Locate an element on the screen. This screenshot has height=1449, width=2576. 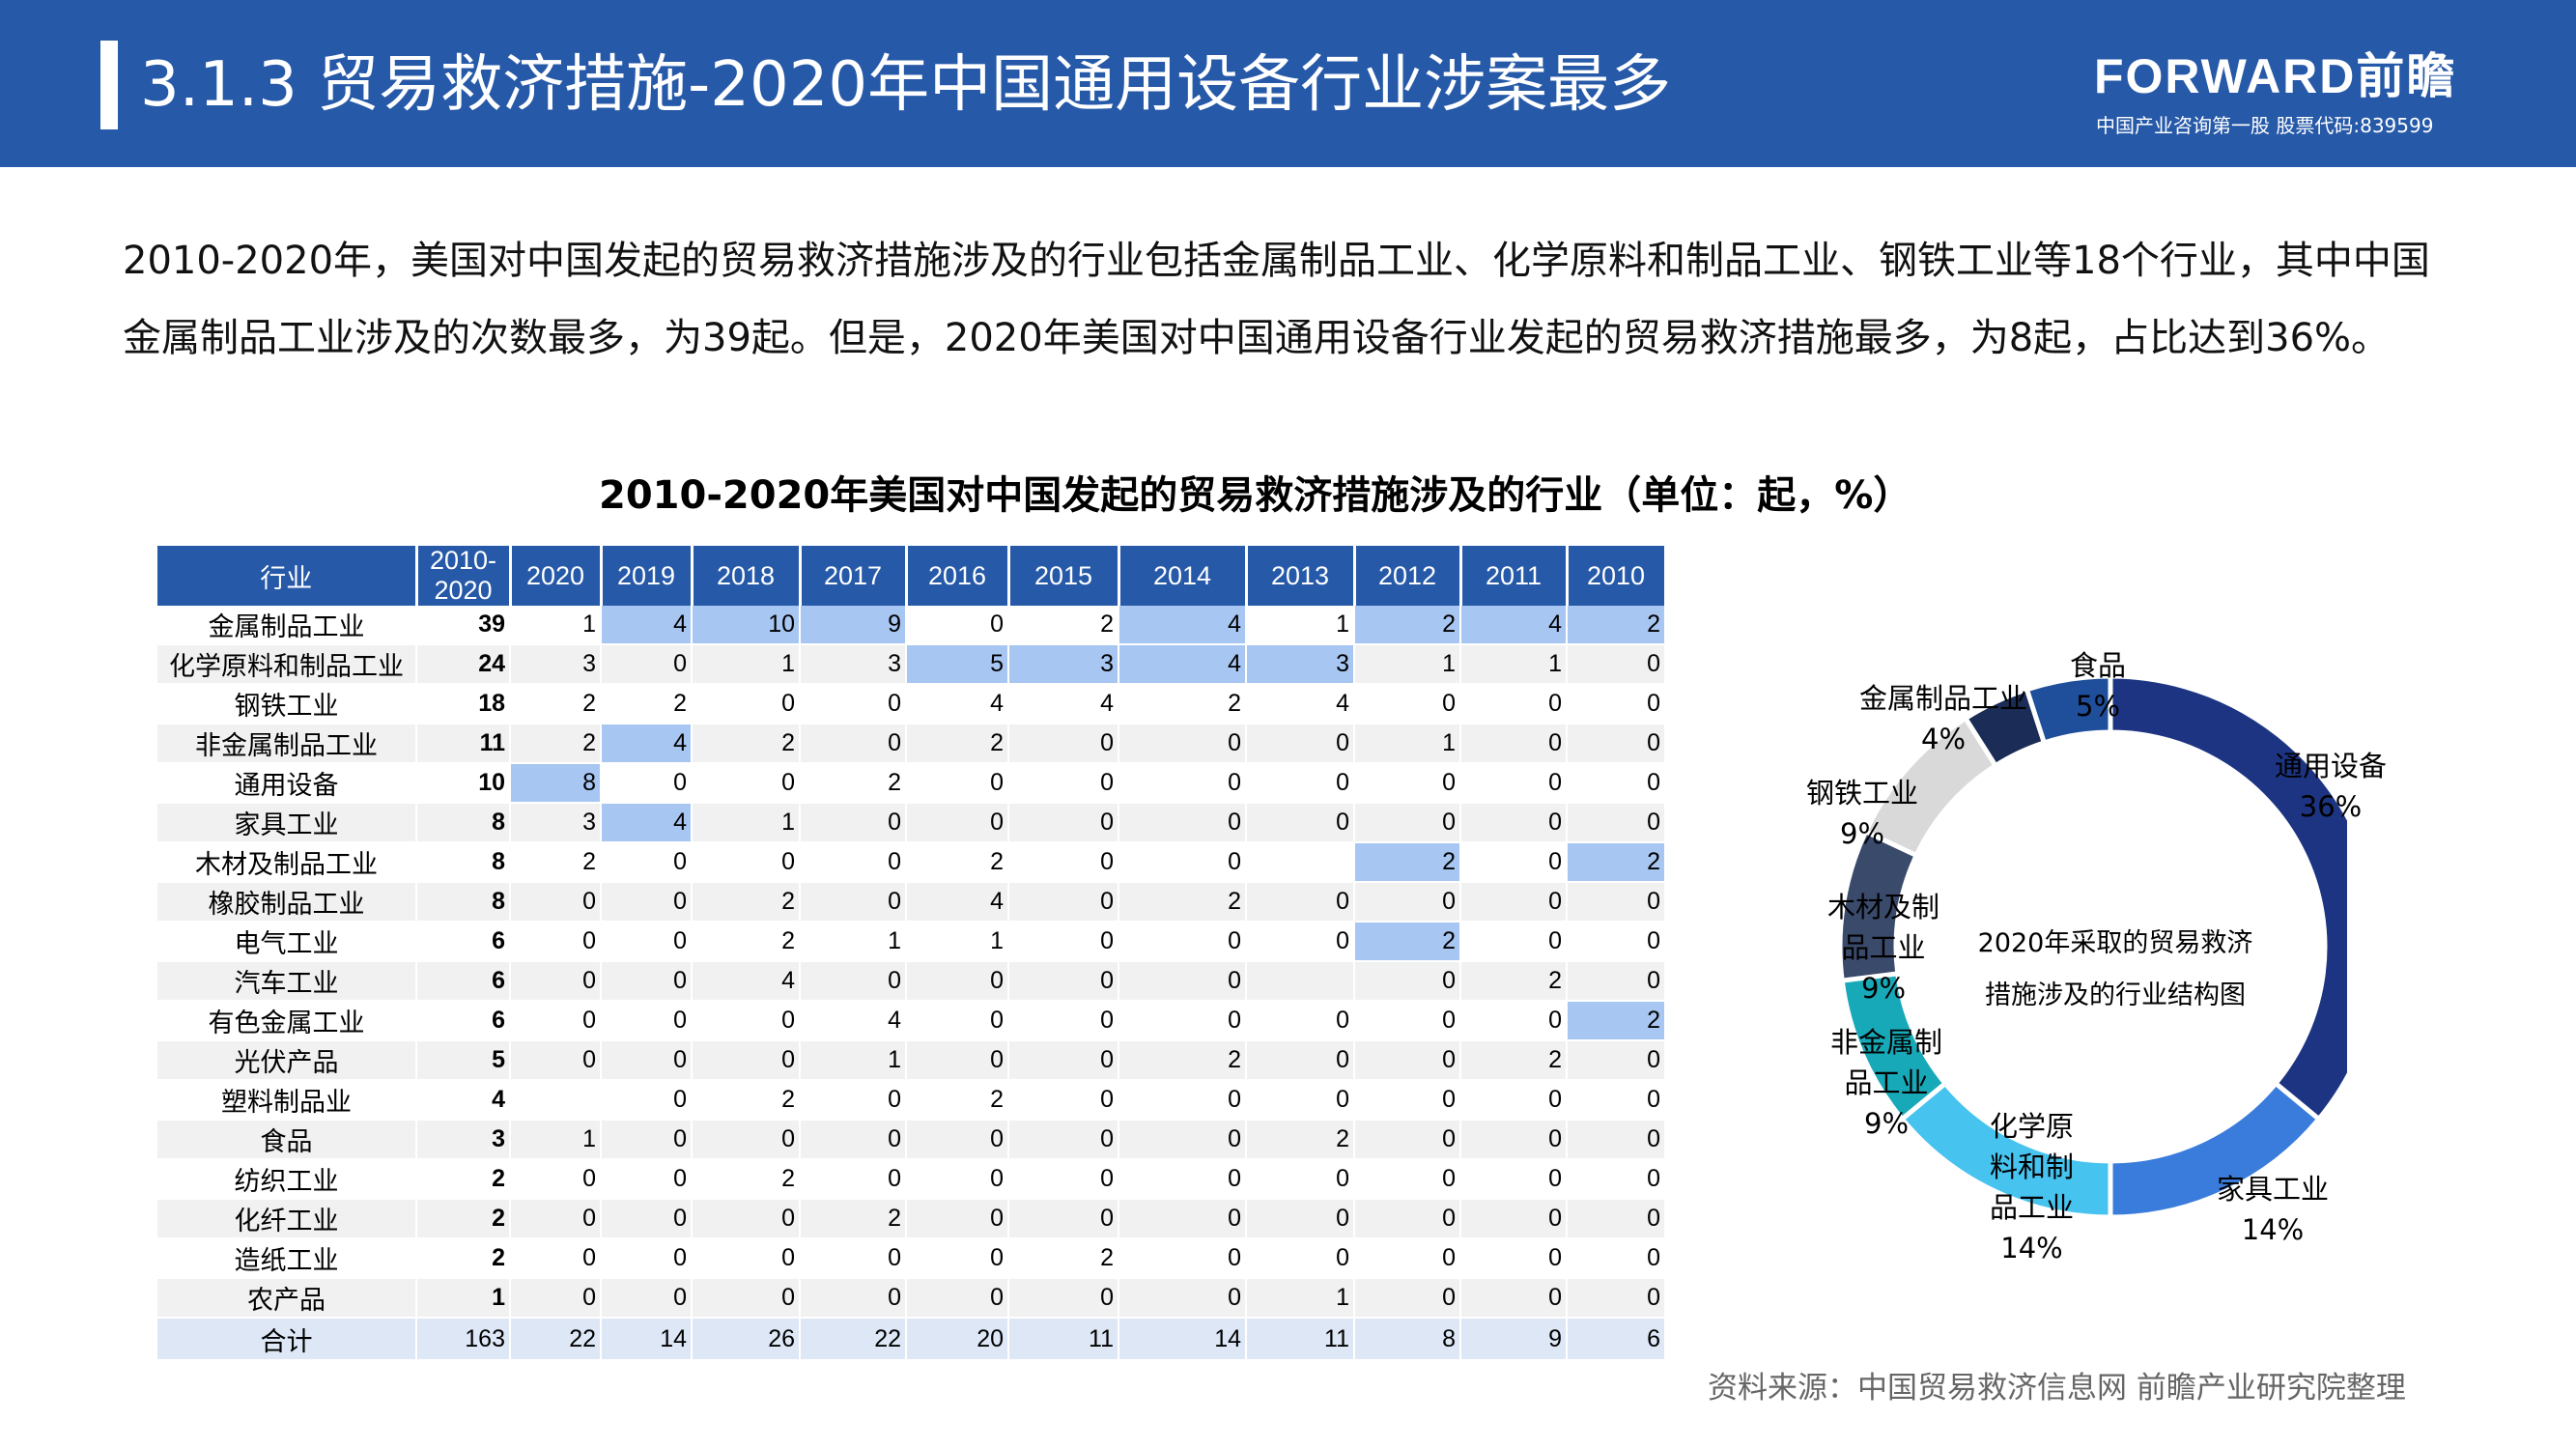
donut-slice-label: 木材及制 品工业 9% is located at coordinates (1883, 948).